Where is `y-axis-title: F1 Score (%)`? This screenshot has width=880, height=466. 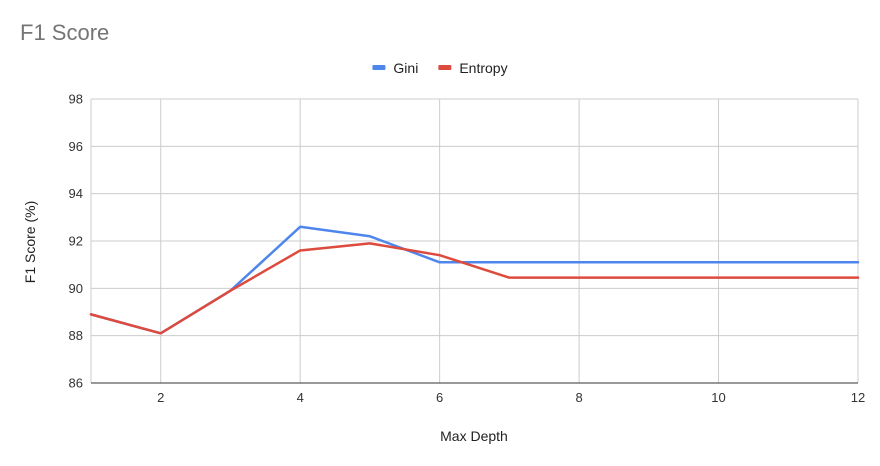 y-axis-title: F1 Score (%) is located at coordinates (30, 242).